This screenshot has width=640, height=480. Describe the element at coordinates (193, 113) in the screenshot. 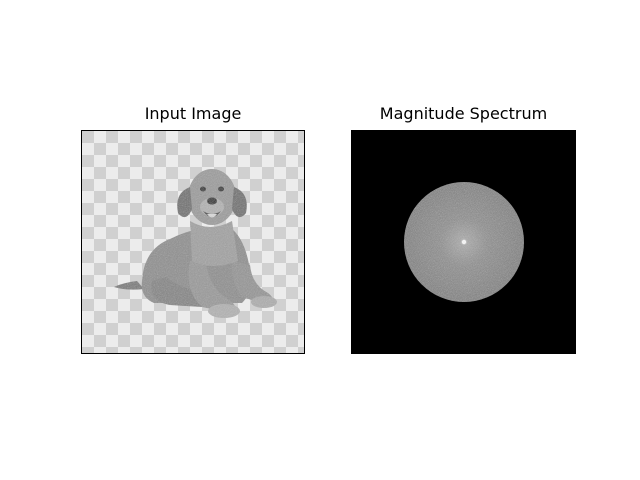

I see `input-image-title: Input Image` at that location.